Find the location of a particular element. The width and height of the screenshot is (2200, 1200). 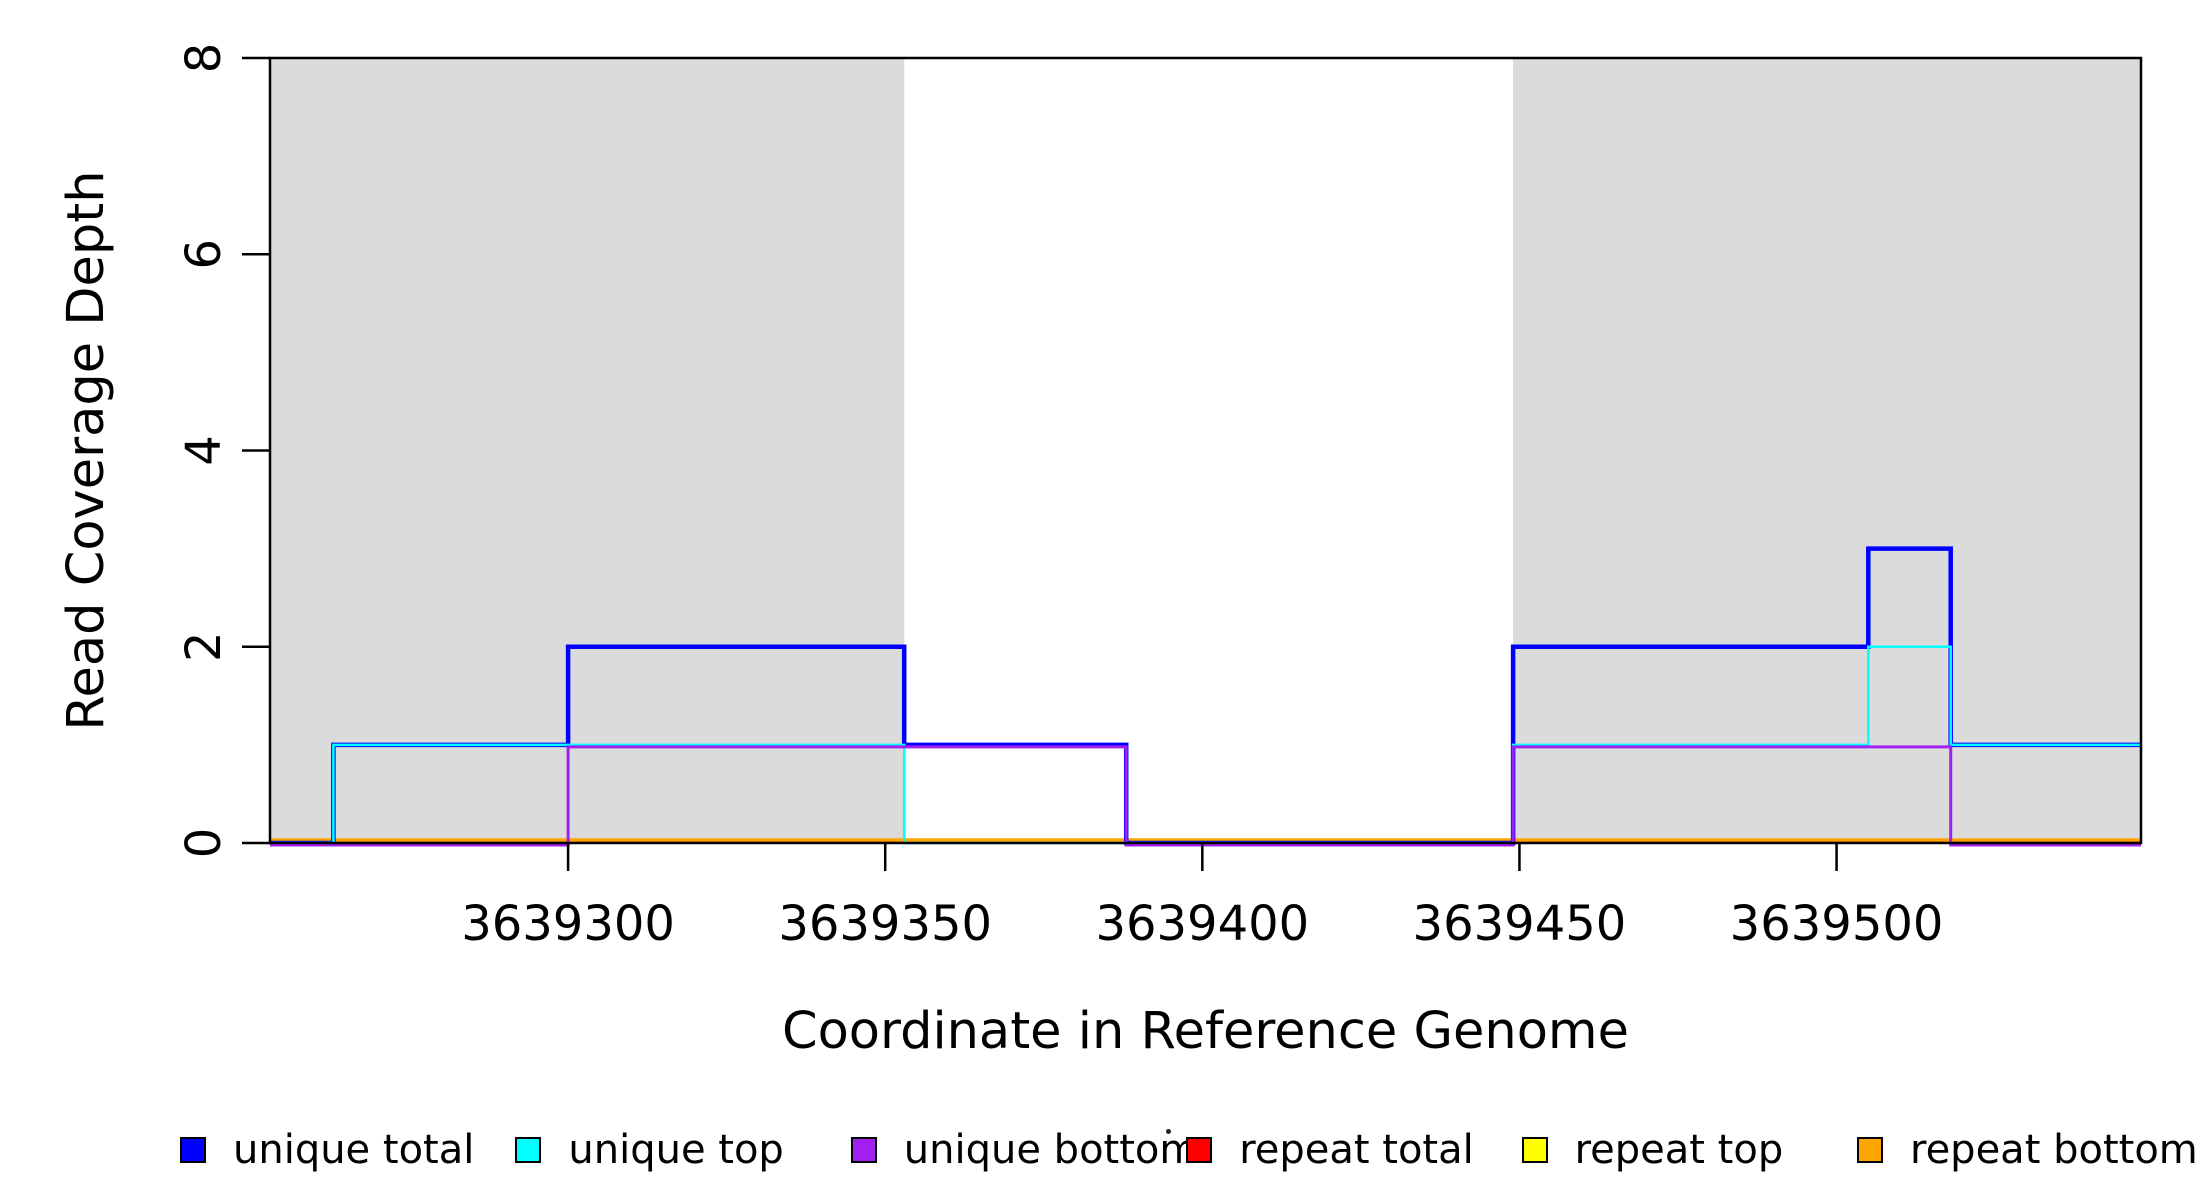

legend-item-unique-total: unique total is located at coordinates (327, 1150).